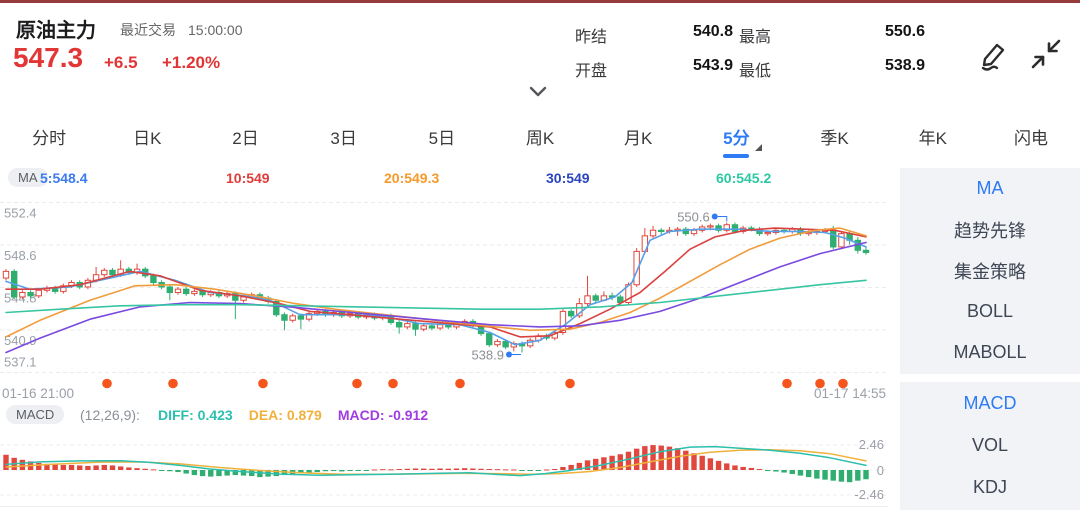  What do you see at coordinates (450, 470) in the screenshot?
I see `macd-chart: 2.46 0 -2.46` at bounding box center [450, 470].